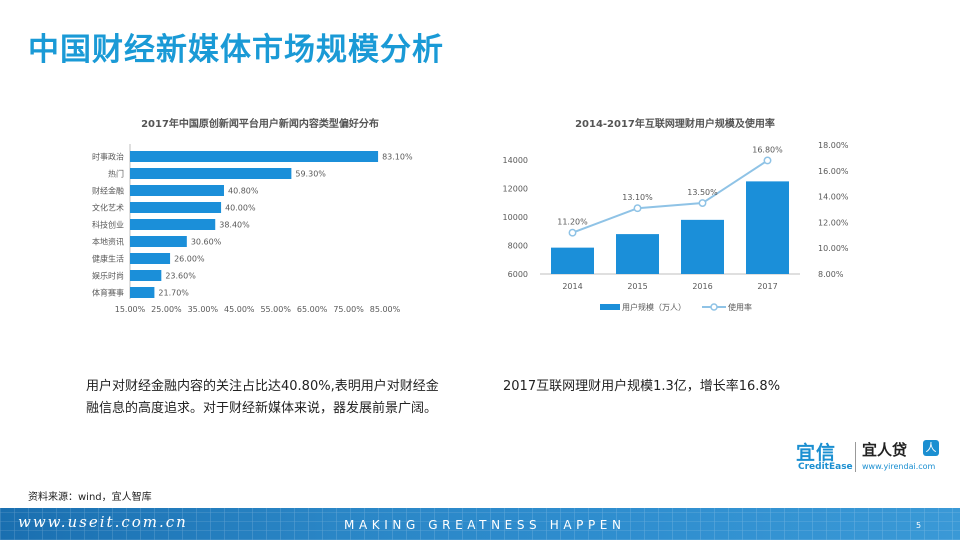 Image resolution: width=960 pixels, height=540 pixels. What do you see at coordinates (203, 309) in the screenshot?
I see `chart1-x-tick-label: 35.00%` at bounding box center [203, 309].